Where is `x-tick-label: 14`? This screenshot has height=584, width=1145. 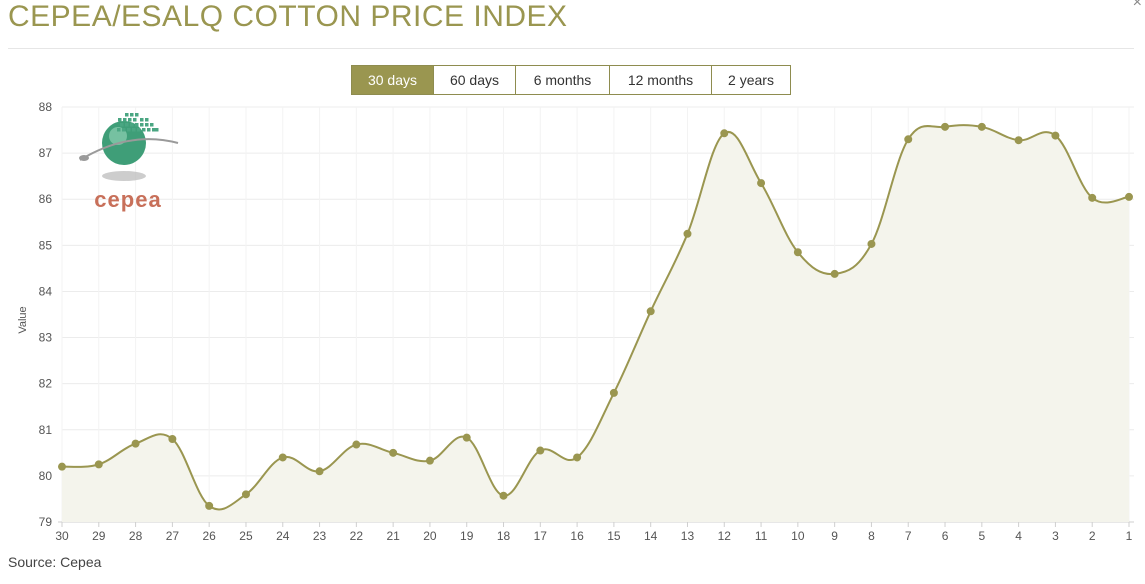
x-tick-label: 14 is located at coordinates (651, 536).